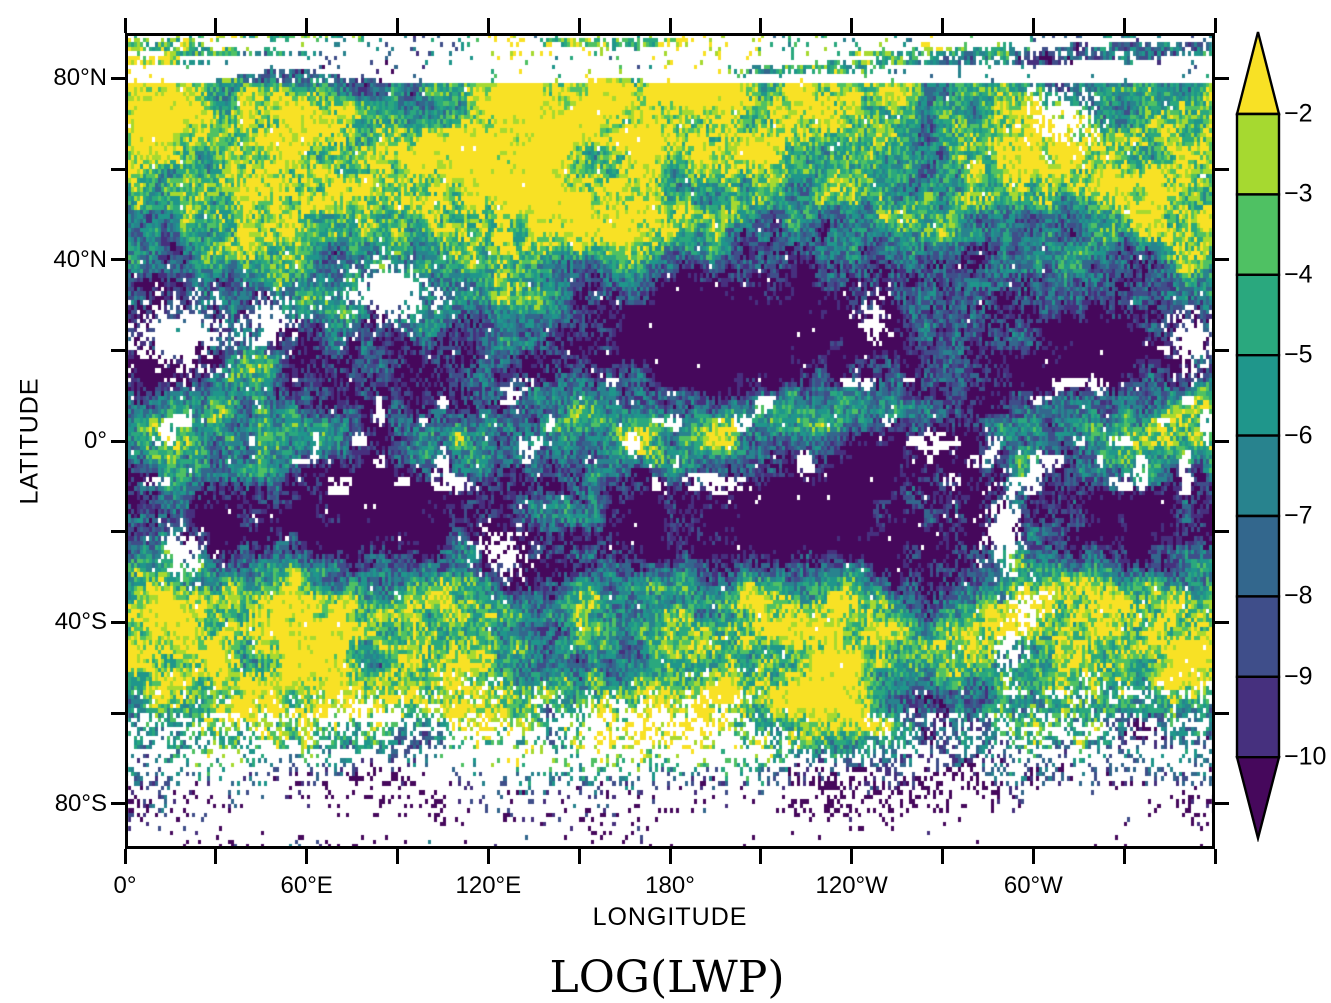 Image resolution: width=1331 pixels, height=1003 pixels. What do you see at coordinates (1298, 193) in the screenshot?
I see `colorbar-tick-label: −3` at bounding box center [1298, 193].